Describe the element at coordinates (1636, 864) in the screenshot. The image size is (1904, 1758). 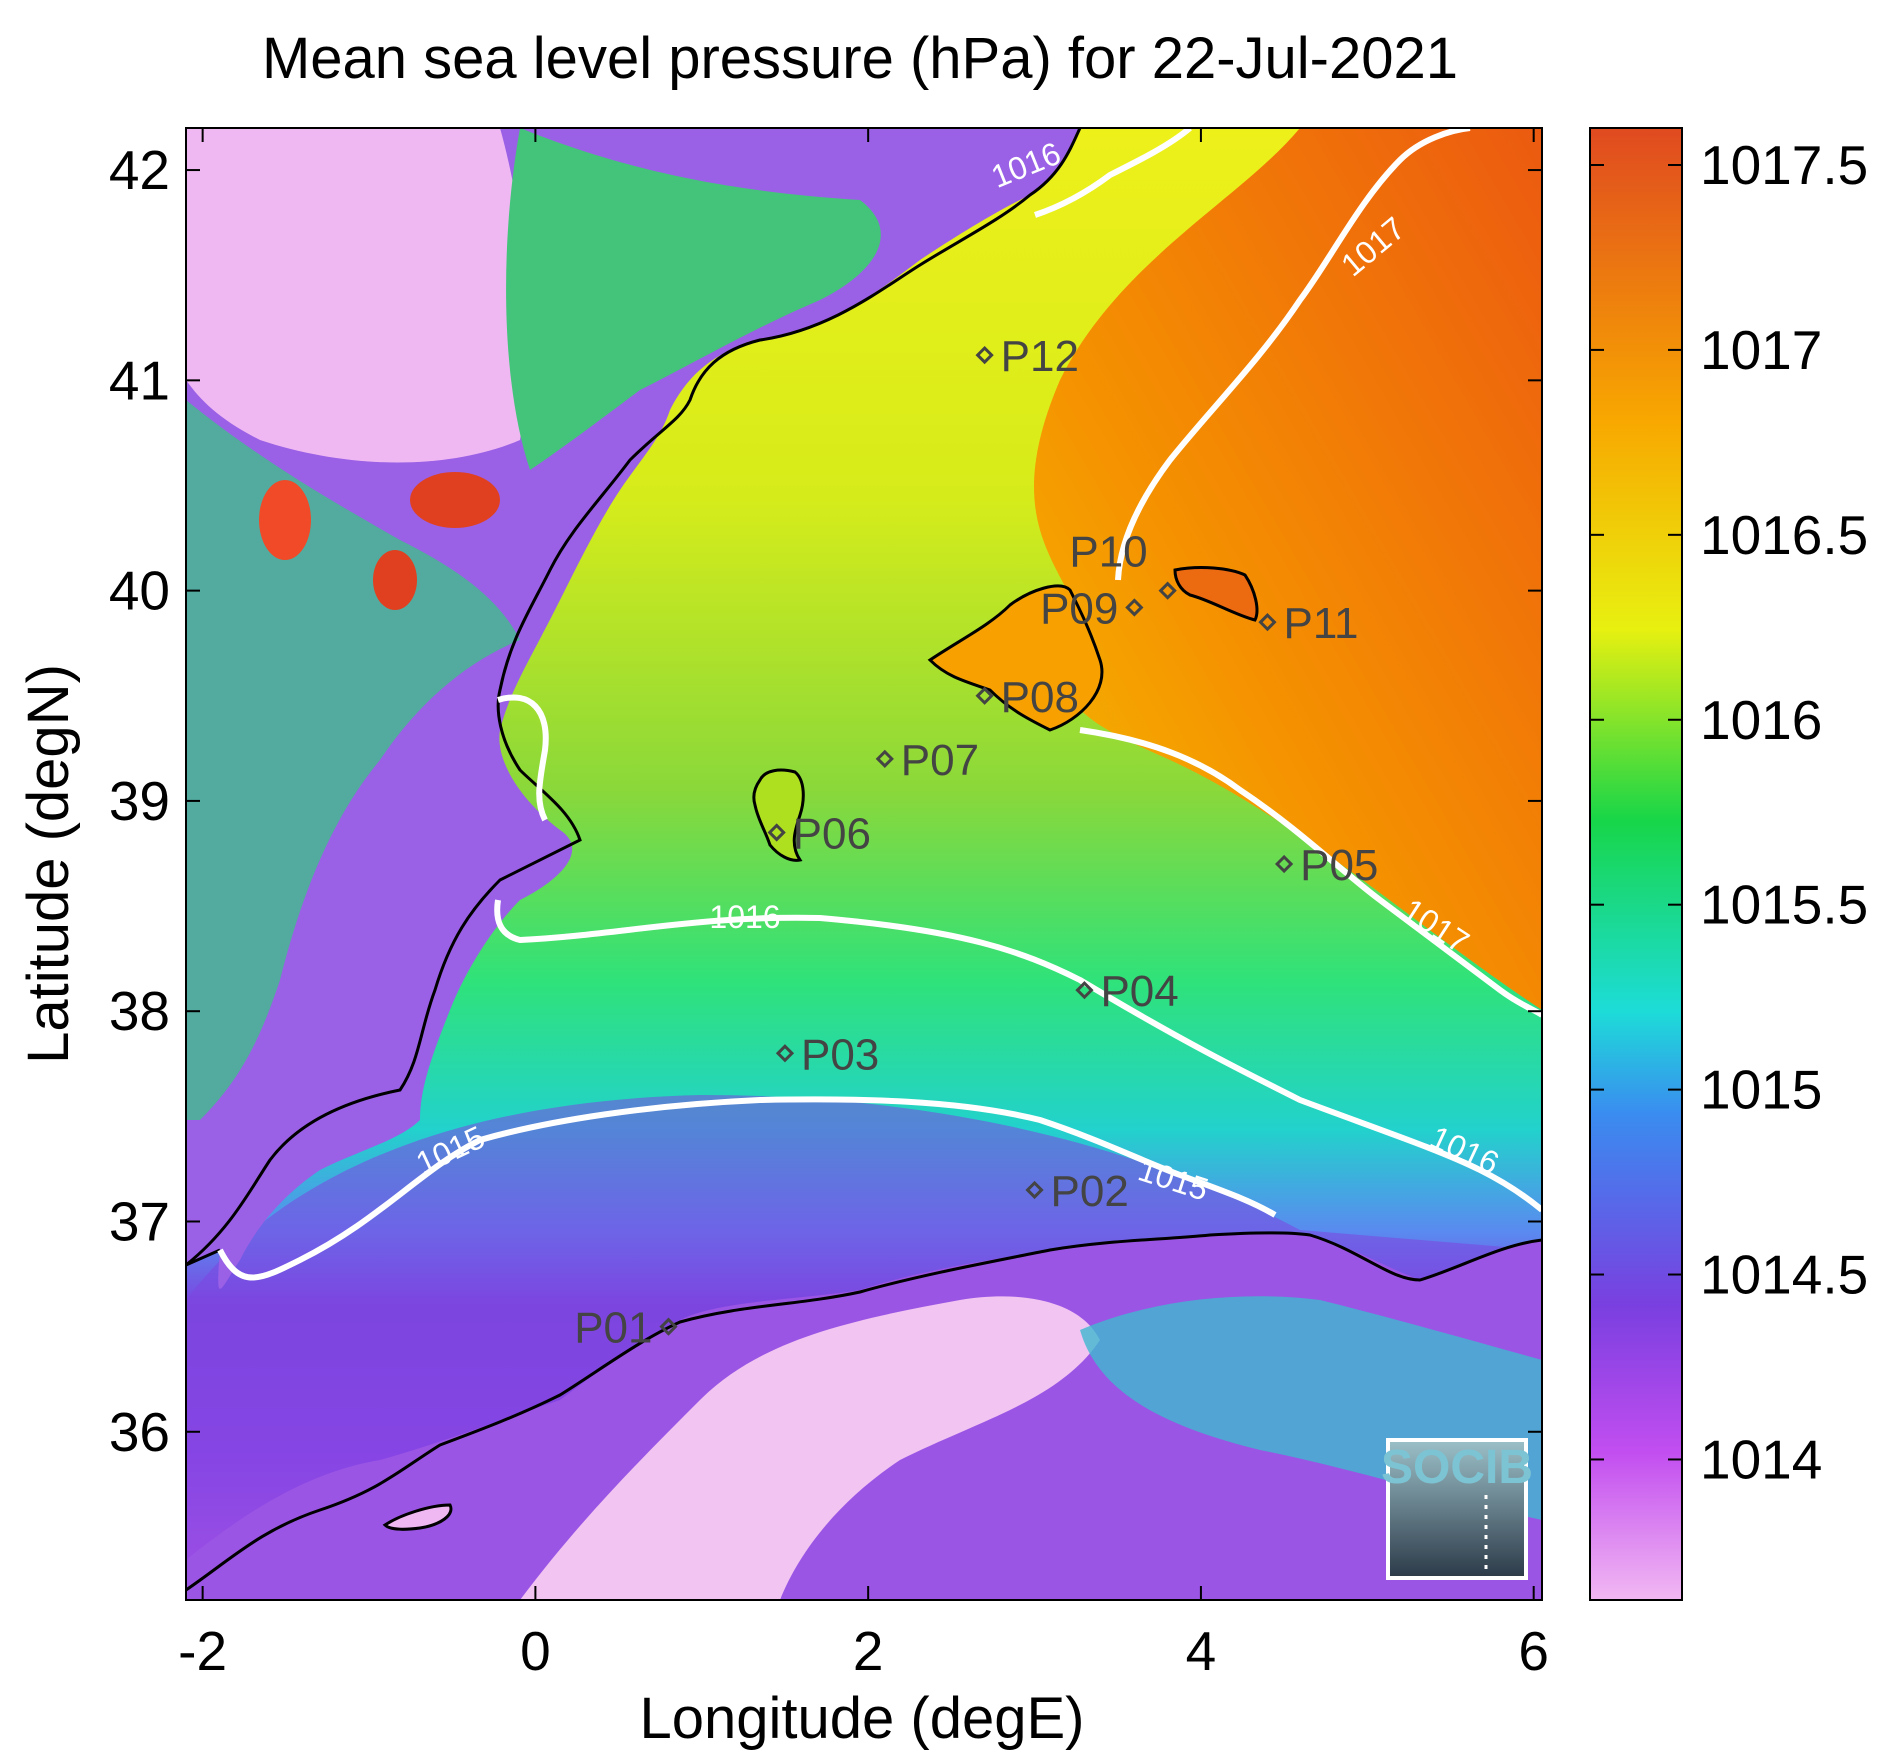
I see `colorbar` at that location.